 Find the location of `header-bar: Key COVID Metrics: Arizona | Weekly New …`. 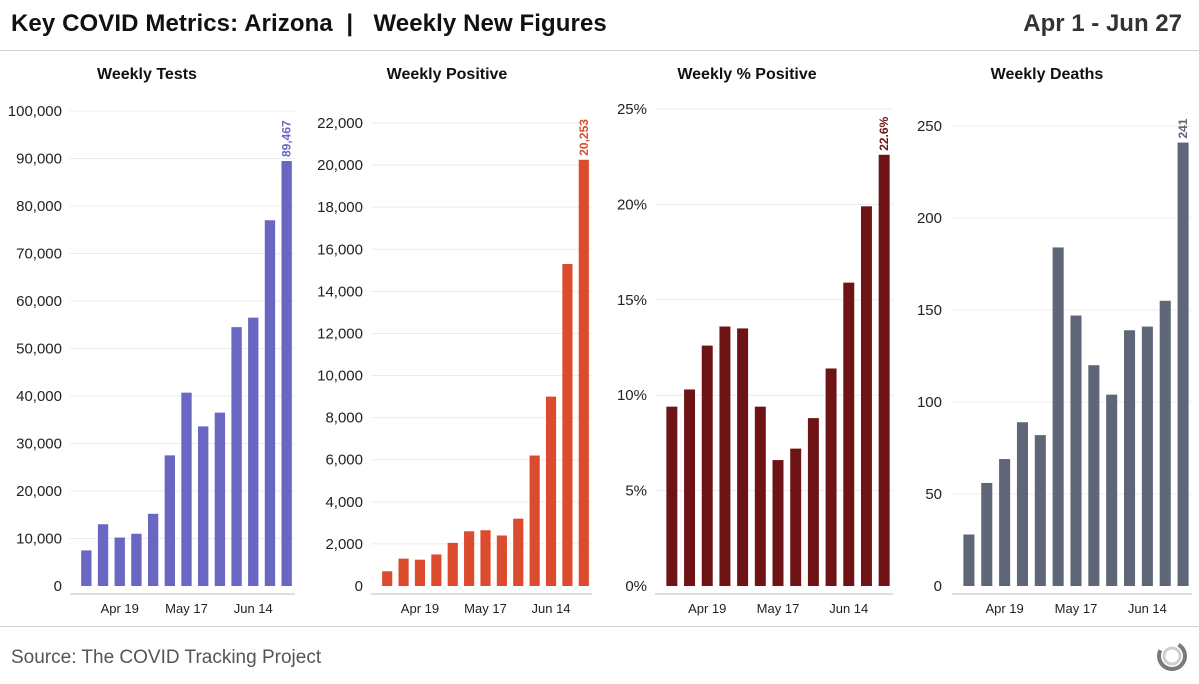

header-bar: Key COVID Metrics: Arizona | Weekly New … is located at coordinates (599, 25).